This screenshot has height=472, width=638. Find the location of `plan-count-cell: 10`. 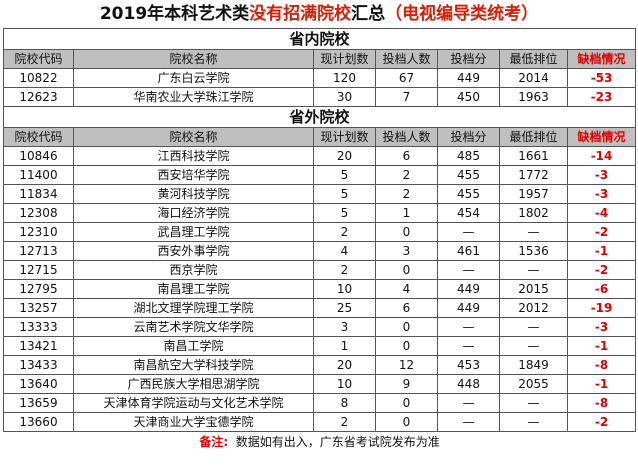

plan-count-cell: 10 is located at coordinates (344, 384).